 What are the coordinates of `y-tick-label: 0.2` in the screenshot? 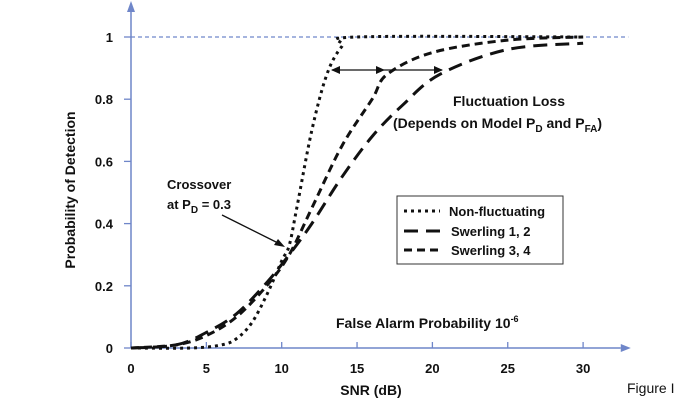 It's located at (104, 286).